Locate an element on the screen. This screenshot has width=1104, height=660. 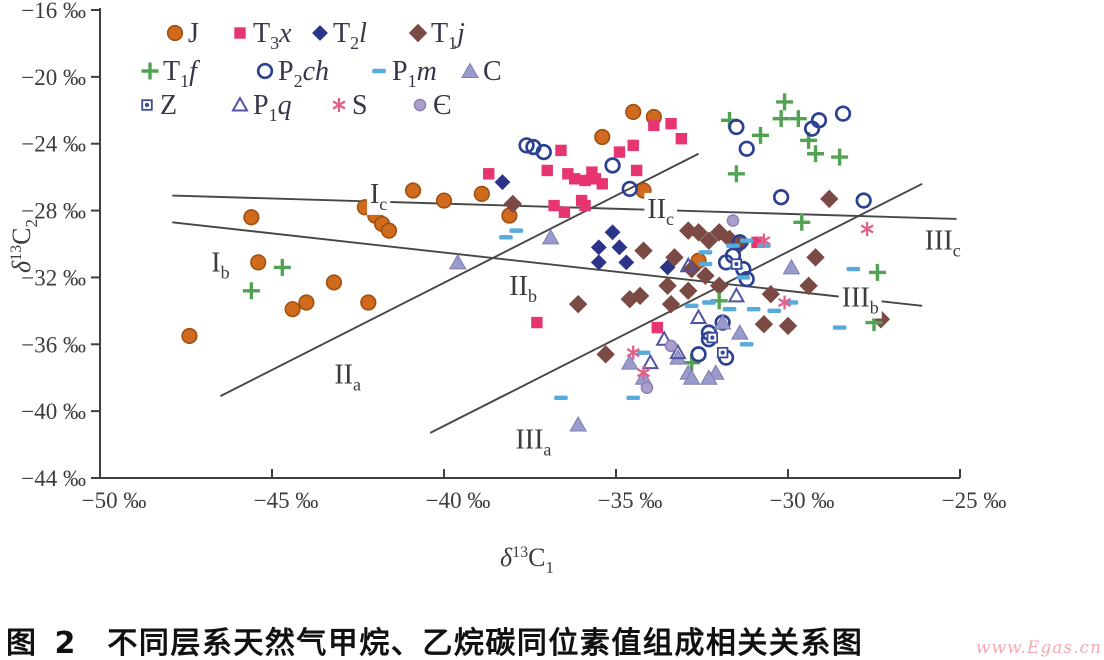
zone-label-IIc: IIc is located at coordinates (660, 211).